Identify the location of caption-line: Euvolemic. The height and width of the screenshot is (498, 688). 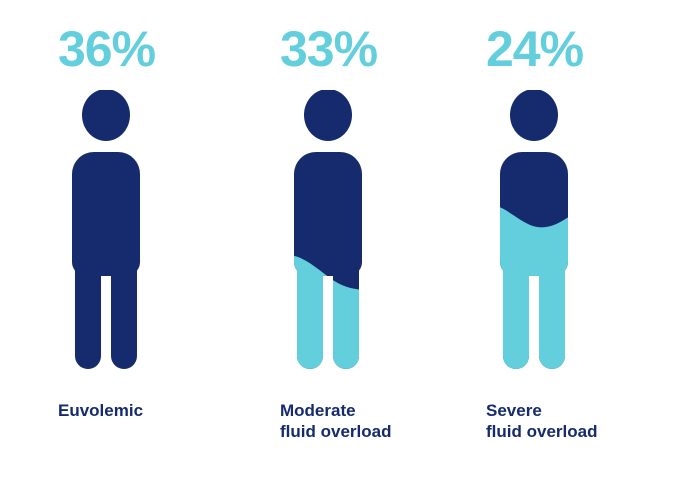
(101, 410).